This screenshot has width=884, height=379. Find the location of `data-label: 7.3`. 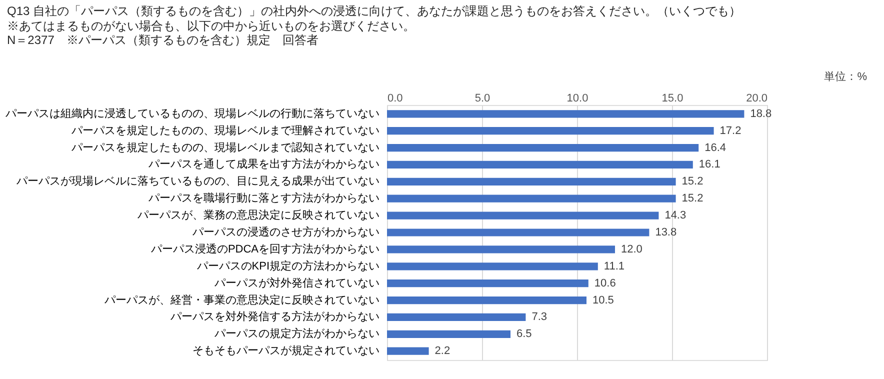

data-label: 7.3 is located at coordinates (539, 317).